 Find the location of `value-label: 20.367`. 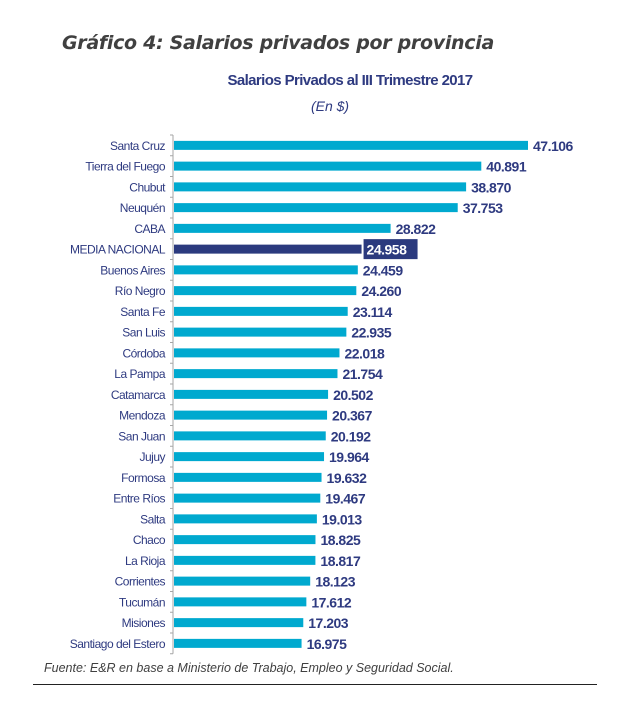

value-label: 20.367 is located at coordinates (352, 416).